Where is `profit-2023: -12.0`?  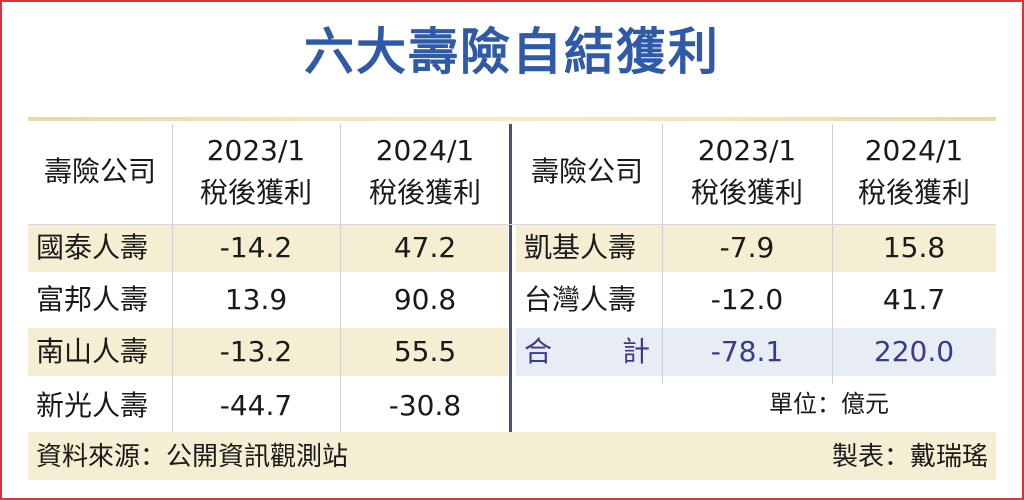
profit-2023: -12.0 is located at coordinates (747, 299).